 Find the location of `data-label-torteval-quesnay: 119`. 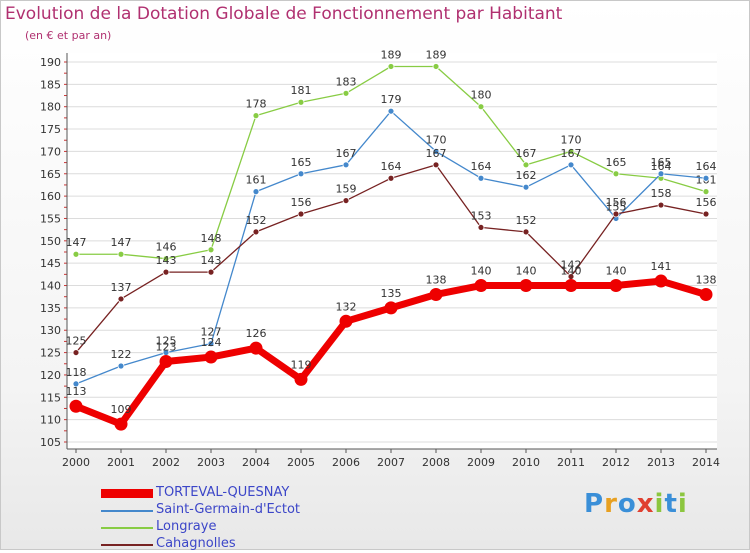

data-label-torteval-quesnay: 119 is located at coordinates (301, 364).